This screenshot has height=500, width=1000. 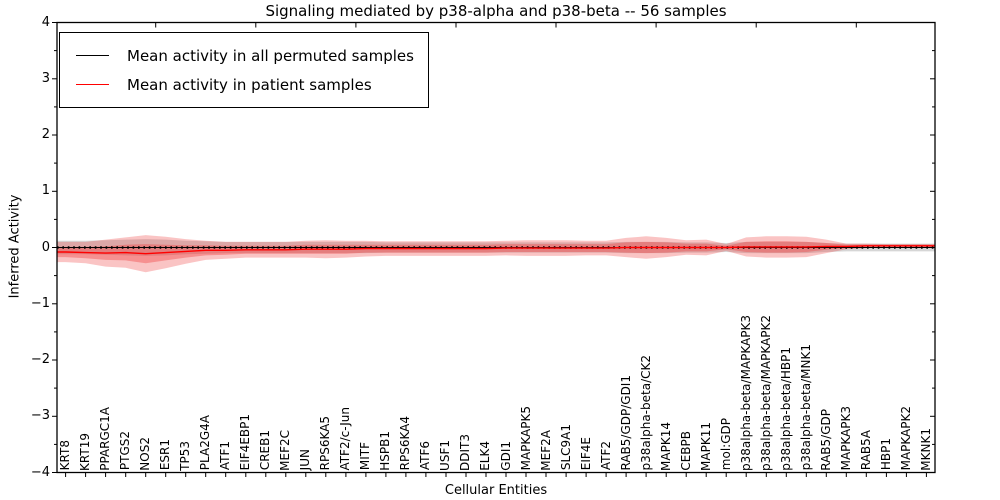 I want to click on x-tick-label: MAPKAPK2, so click(x=905, y=438).